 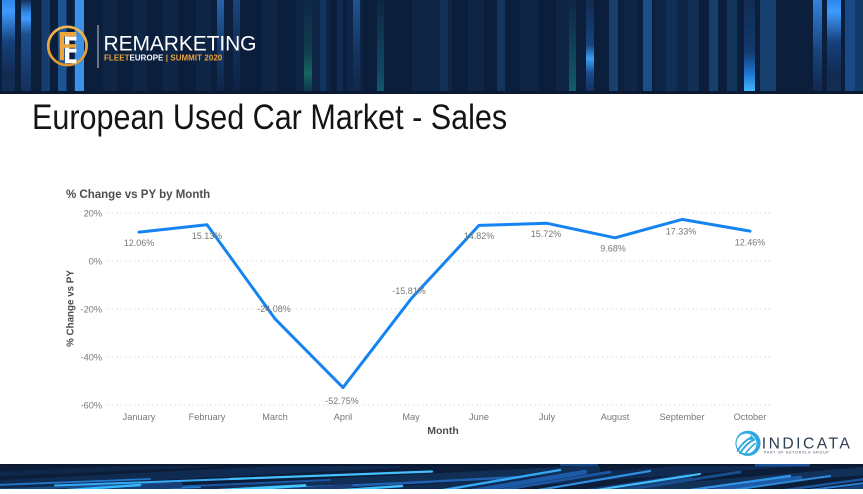 What do you see at coordinates (275, 417) in the screenshot?
I see `svg-text: March` at bounding box center [275, 417].